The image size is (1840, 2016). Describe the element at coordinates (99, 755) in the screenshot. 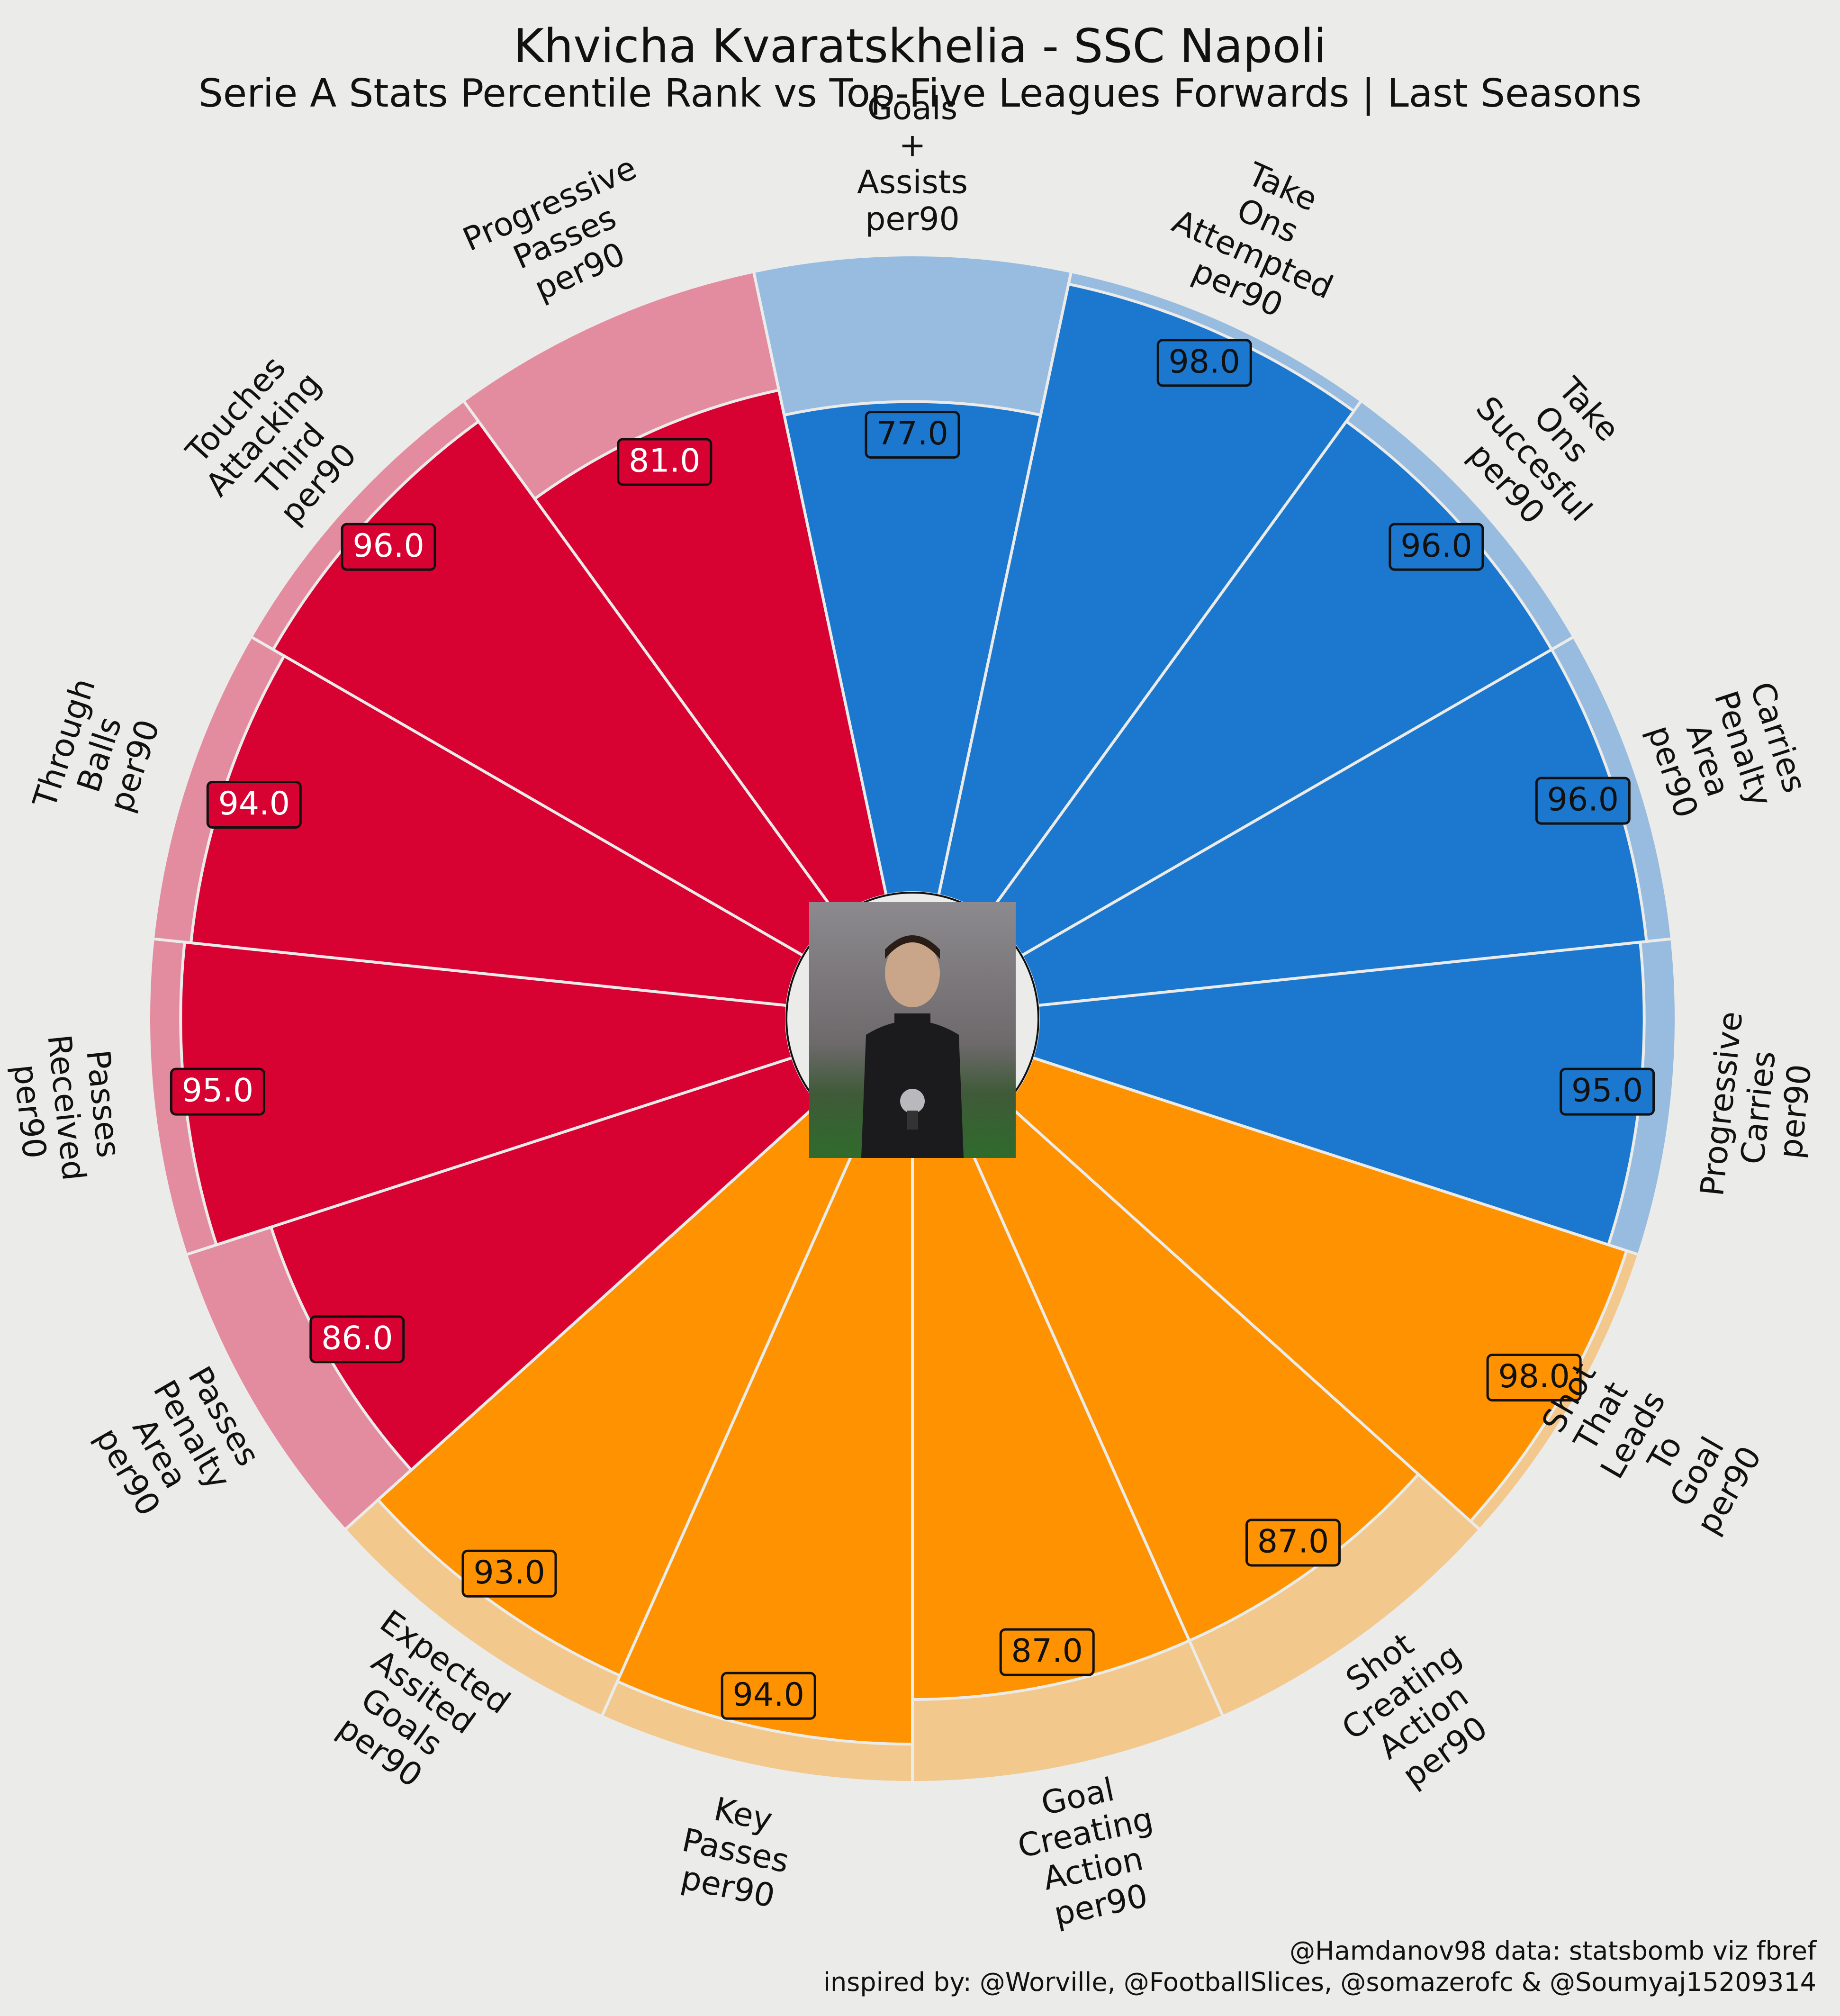

I see `category-label: ThroughBallsper90` at that location.